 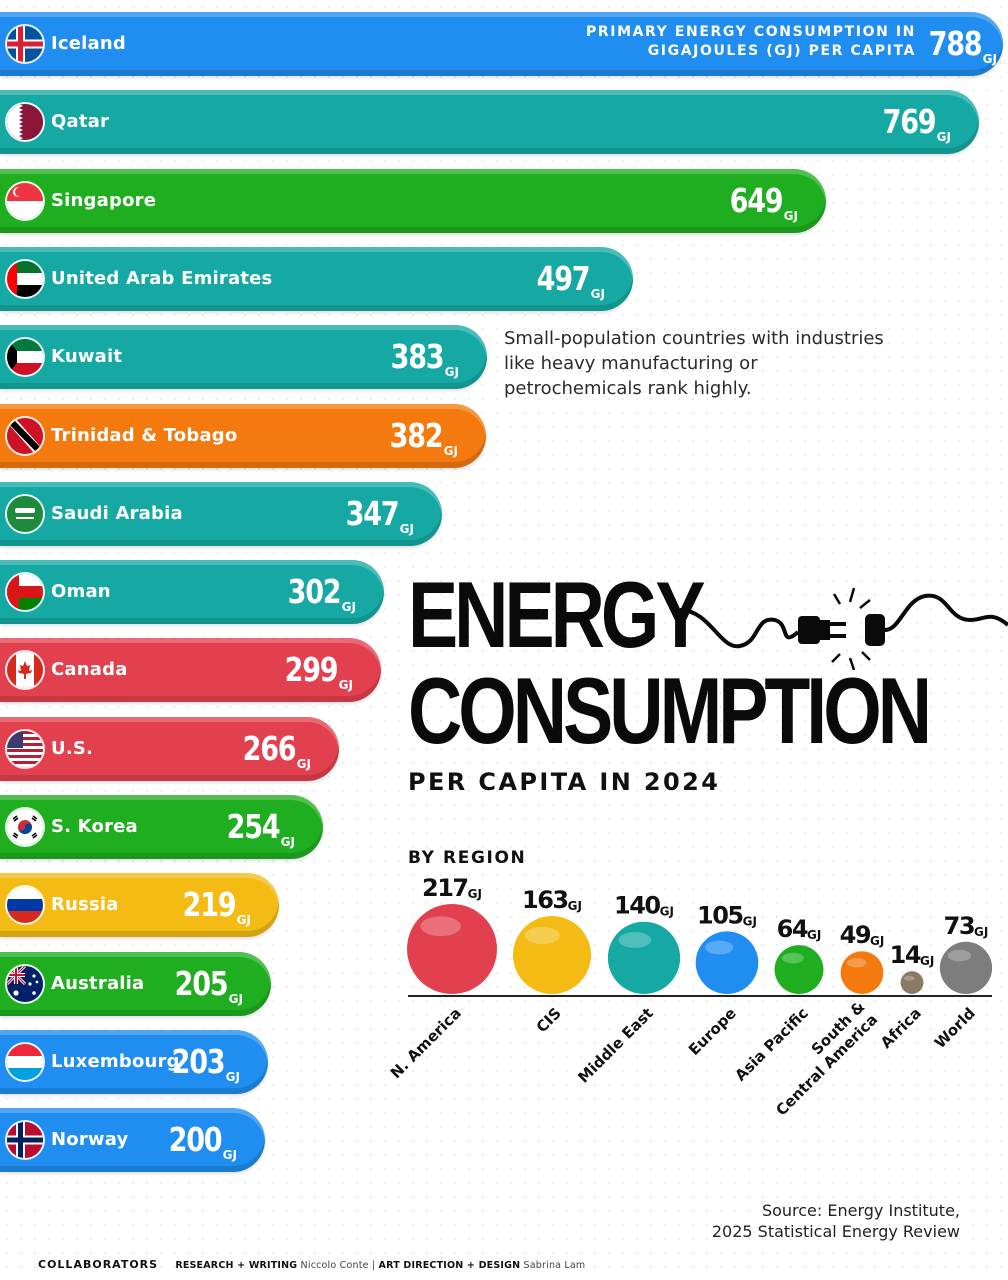 I want to click on country-value-label: 382GJ, so click(x=418, y=443).